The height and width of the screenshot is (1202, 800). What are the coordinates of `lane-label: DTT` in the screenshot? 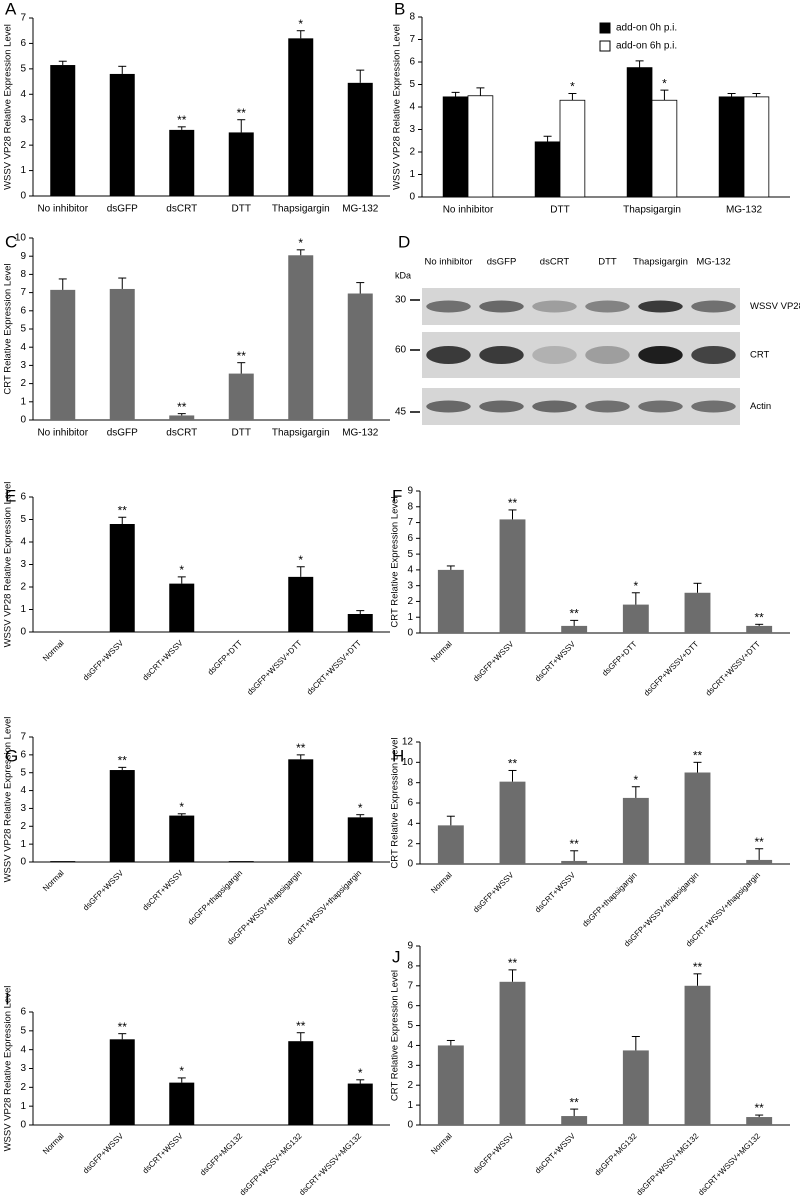 It's located at (607, 262).